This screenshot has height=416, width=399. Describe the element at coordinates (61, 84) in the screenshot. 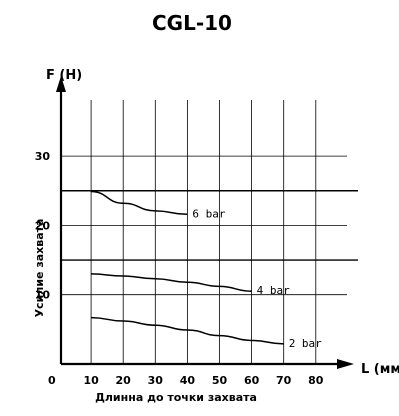

I see `y-axis-arrow` at that location.